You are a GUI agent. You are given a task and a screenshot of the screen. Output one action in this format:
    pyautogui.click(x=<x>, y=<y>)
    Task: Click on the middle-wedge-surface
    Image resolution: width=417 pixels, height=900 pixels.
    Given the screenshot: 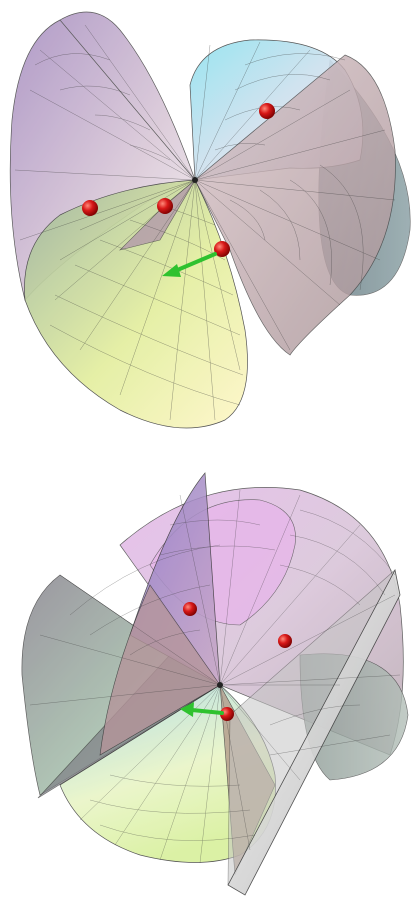 What is the action you would take?
    pyautogui.click(x=160, y=670)
    